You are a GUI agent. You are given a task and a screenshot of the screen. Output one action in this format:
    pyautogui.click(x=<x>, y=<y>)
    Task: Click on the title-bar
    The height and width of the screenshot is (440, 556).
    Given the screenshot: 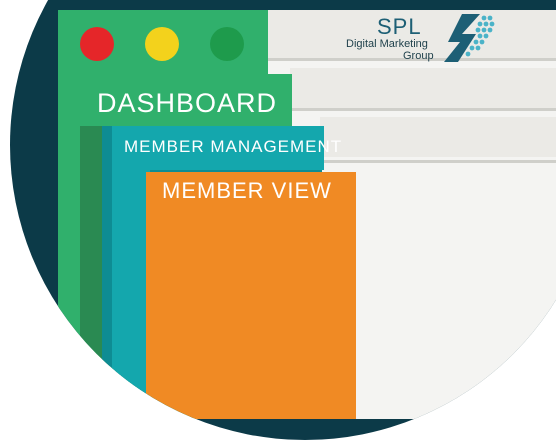 What is the action you would take?
    pyautogui.click(x=410, y=34)
    